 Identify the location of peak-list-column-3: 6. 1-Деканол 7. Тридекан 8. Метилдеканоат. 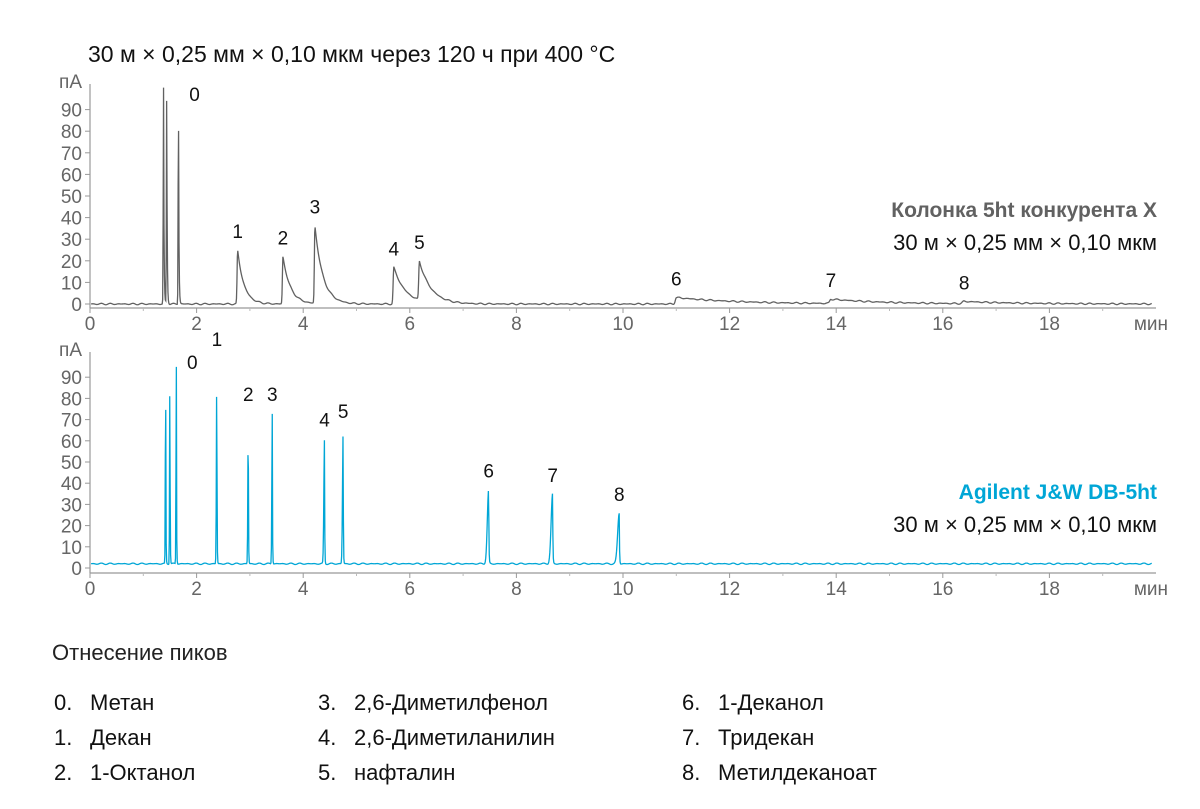
(779, 737).